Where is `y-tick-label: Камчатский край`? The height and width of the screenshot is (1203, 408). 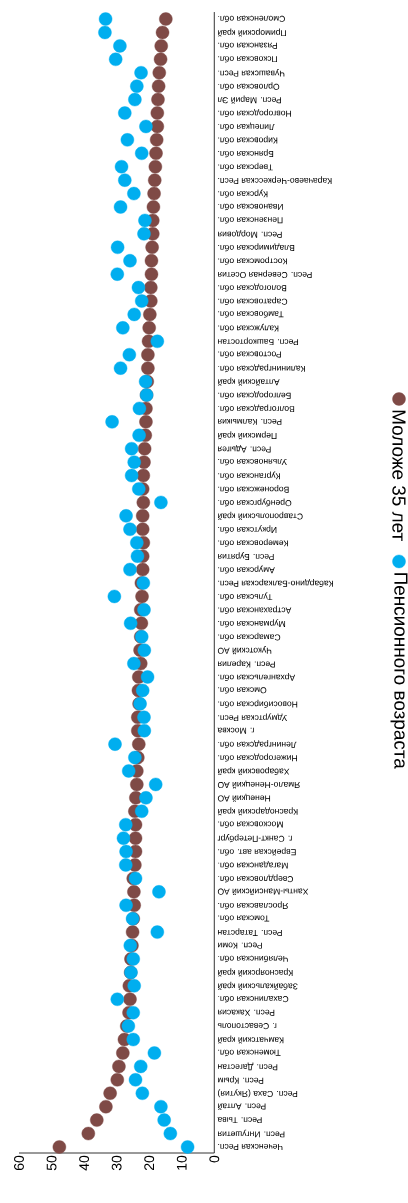
y-tick-label: Камчатский край is located at coordinates (251, 1039).